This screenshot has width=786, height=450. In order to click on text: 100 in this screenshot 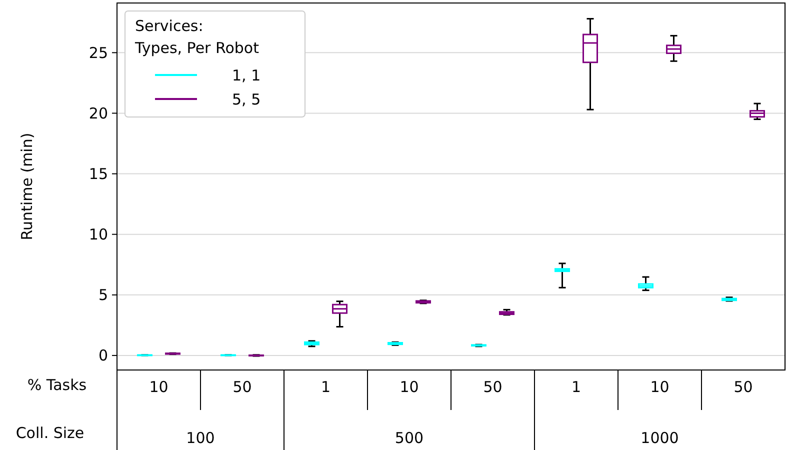, I will do `click(200, 438)`.